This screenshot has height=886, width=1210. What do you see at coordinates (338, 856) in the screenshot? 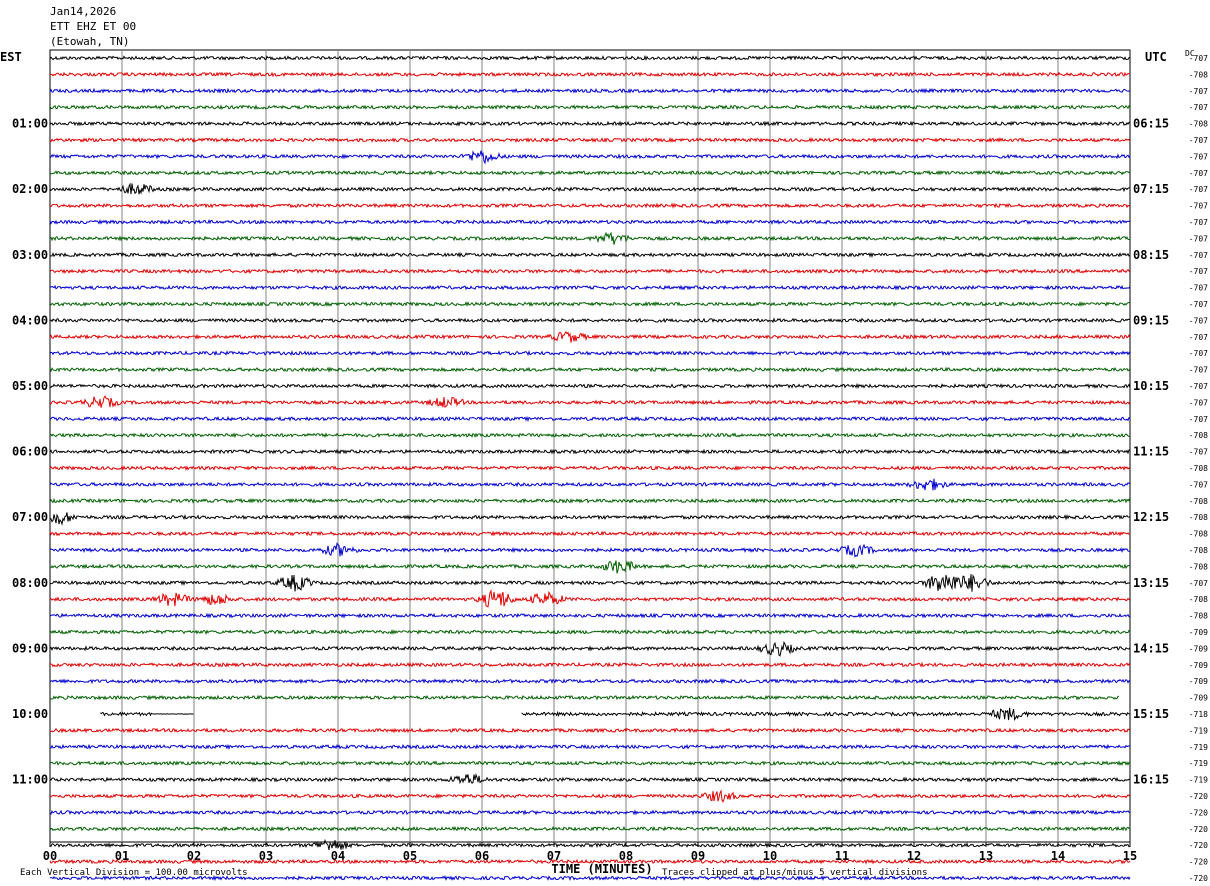
I see `x-tick-label: 04` at bounding box center [338, 856].